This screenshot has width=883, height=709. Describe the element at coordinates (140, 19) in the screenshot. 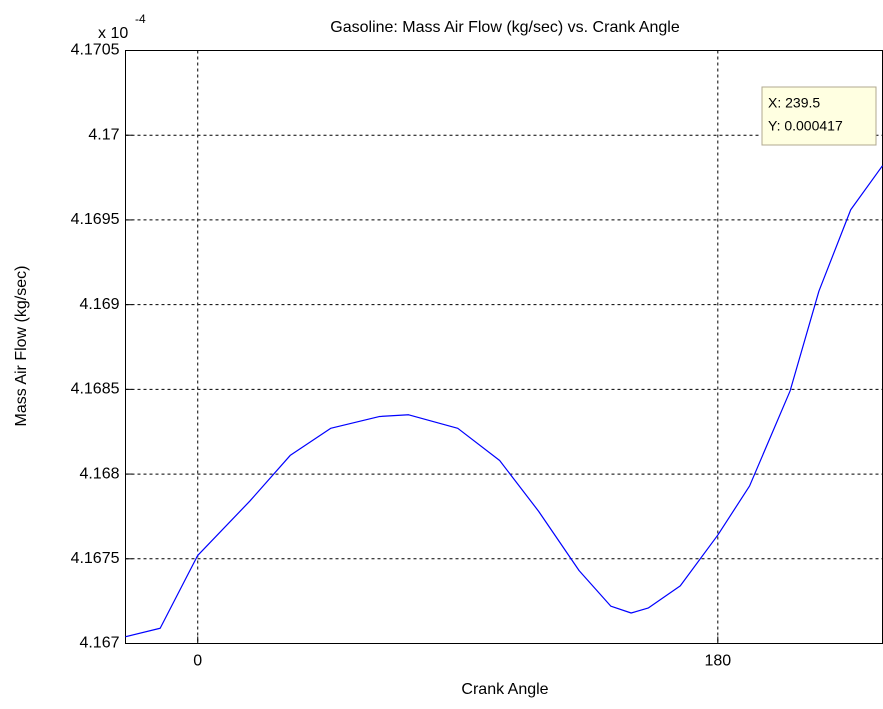

I see `y-exponent-power: -4` at that location.